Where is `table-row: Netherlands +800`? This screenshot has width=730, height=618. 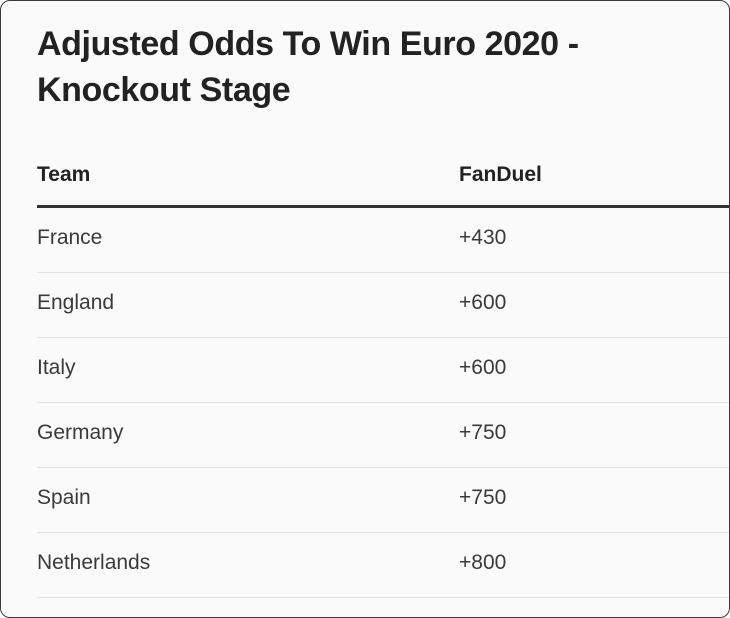
table-row: Netherlands +800 is located at coordinates (383, 565).